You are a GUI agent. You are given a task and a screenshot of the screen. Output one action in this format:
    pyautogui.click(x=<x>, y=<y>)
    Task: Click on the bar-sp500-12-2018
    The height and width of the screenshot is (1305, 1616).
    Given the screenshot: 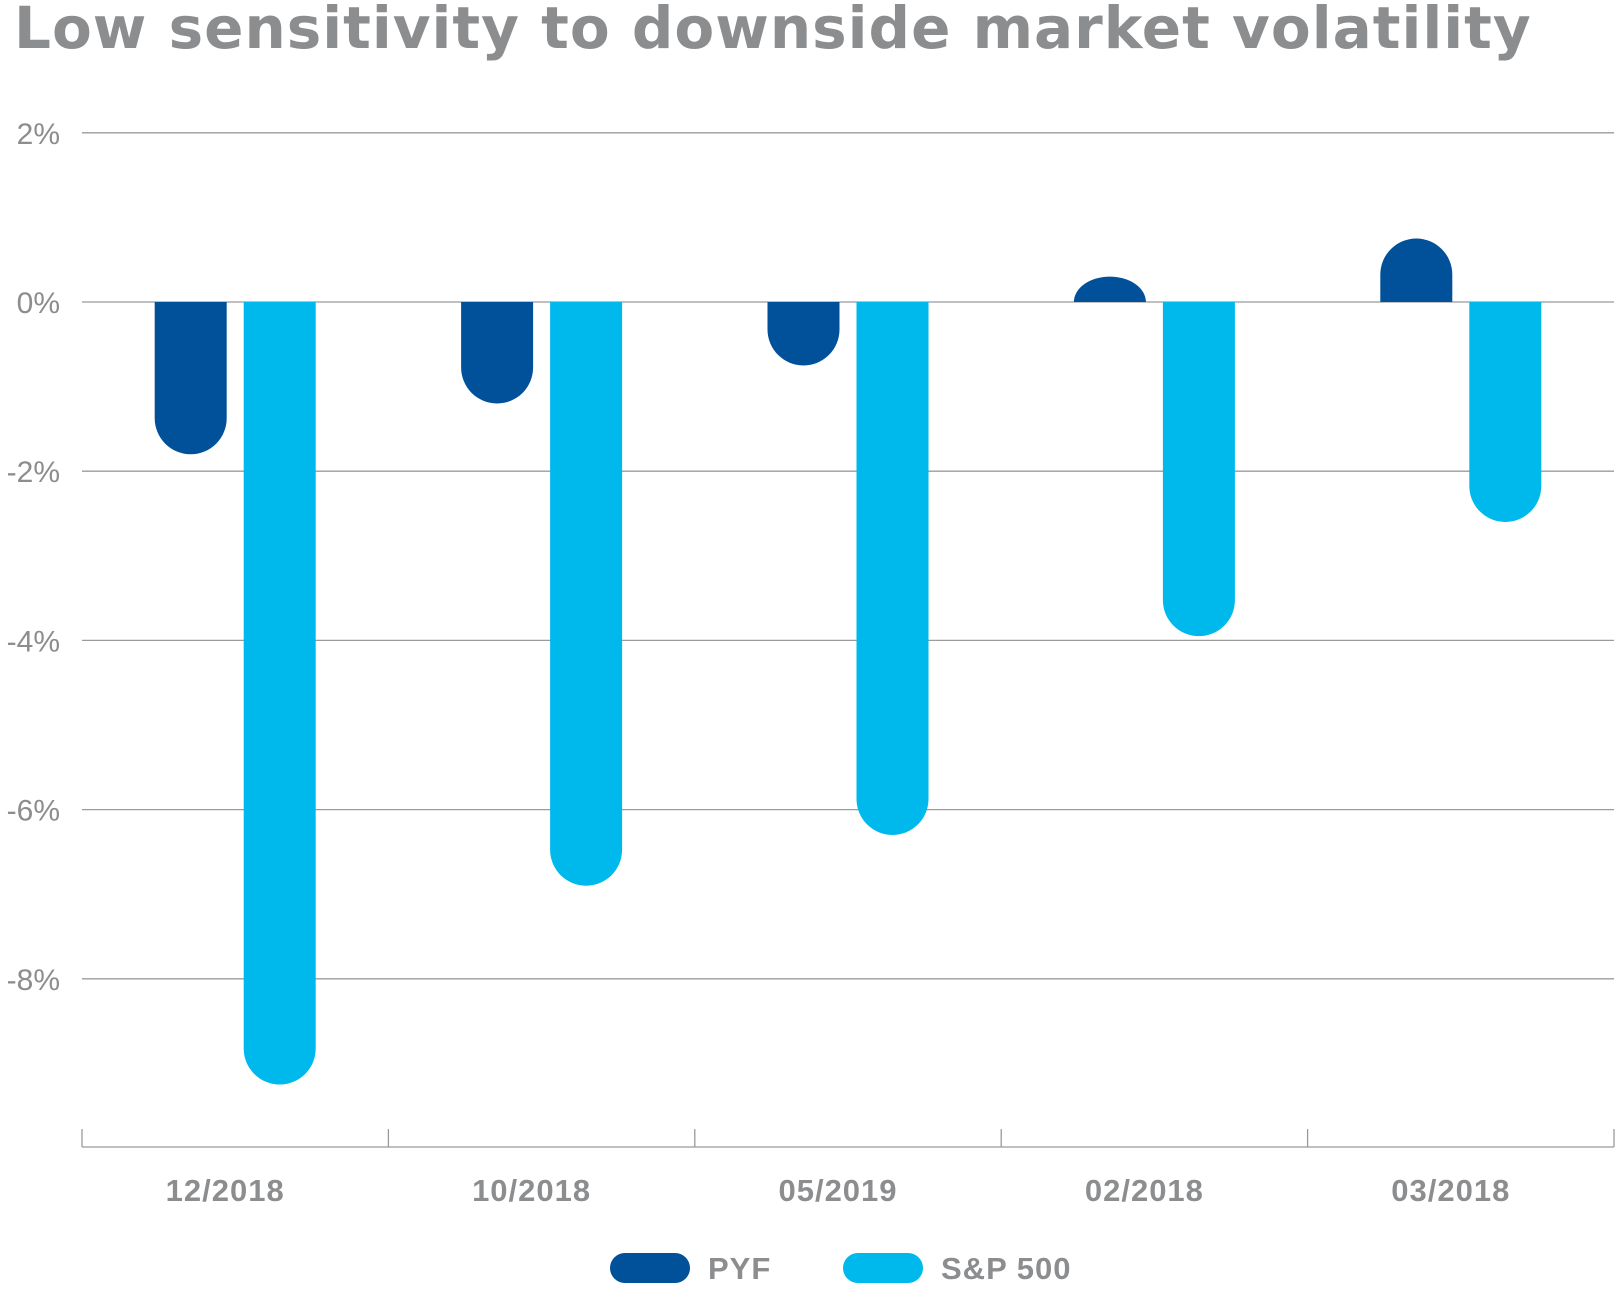 What is the action you would take?
    pyautogui.click(x=279, y=693)
    